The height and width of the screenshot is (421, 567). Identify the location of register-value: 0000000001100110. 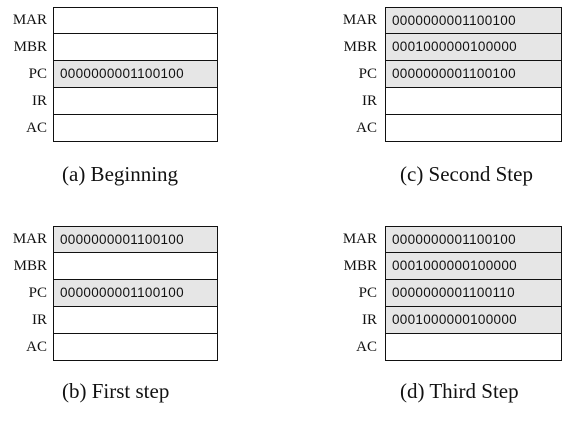
(473, 293).